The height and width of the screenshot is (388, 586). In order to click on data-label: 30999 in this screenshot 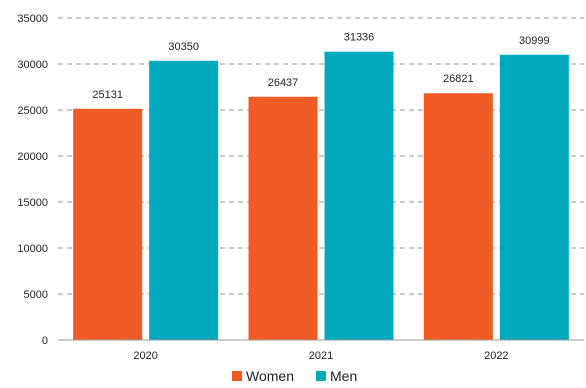, I will do `click(534, 41)`.